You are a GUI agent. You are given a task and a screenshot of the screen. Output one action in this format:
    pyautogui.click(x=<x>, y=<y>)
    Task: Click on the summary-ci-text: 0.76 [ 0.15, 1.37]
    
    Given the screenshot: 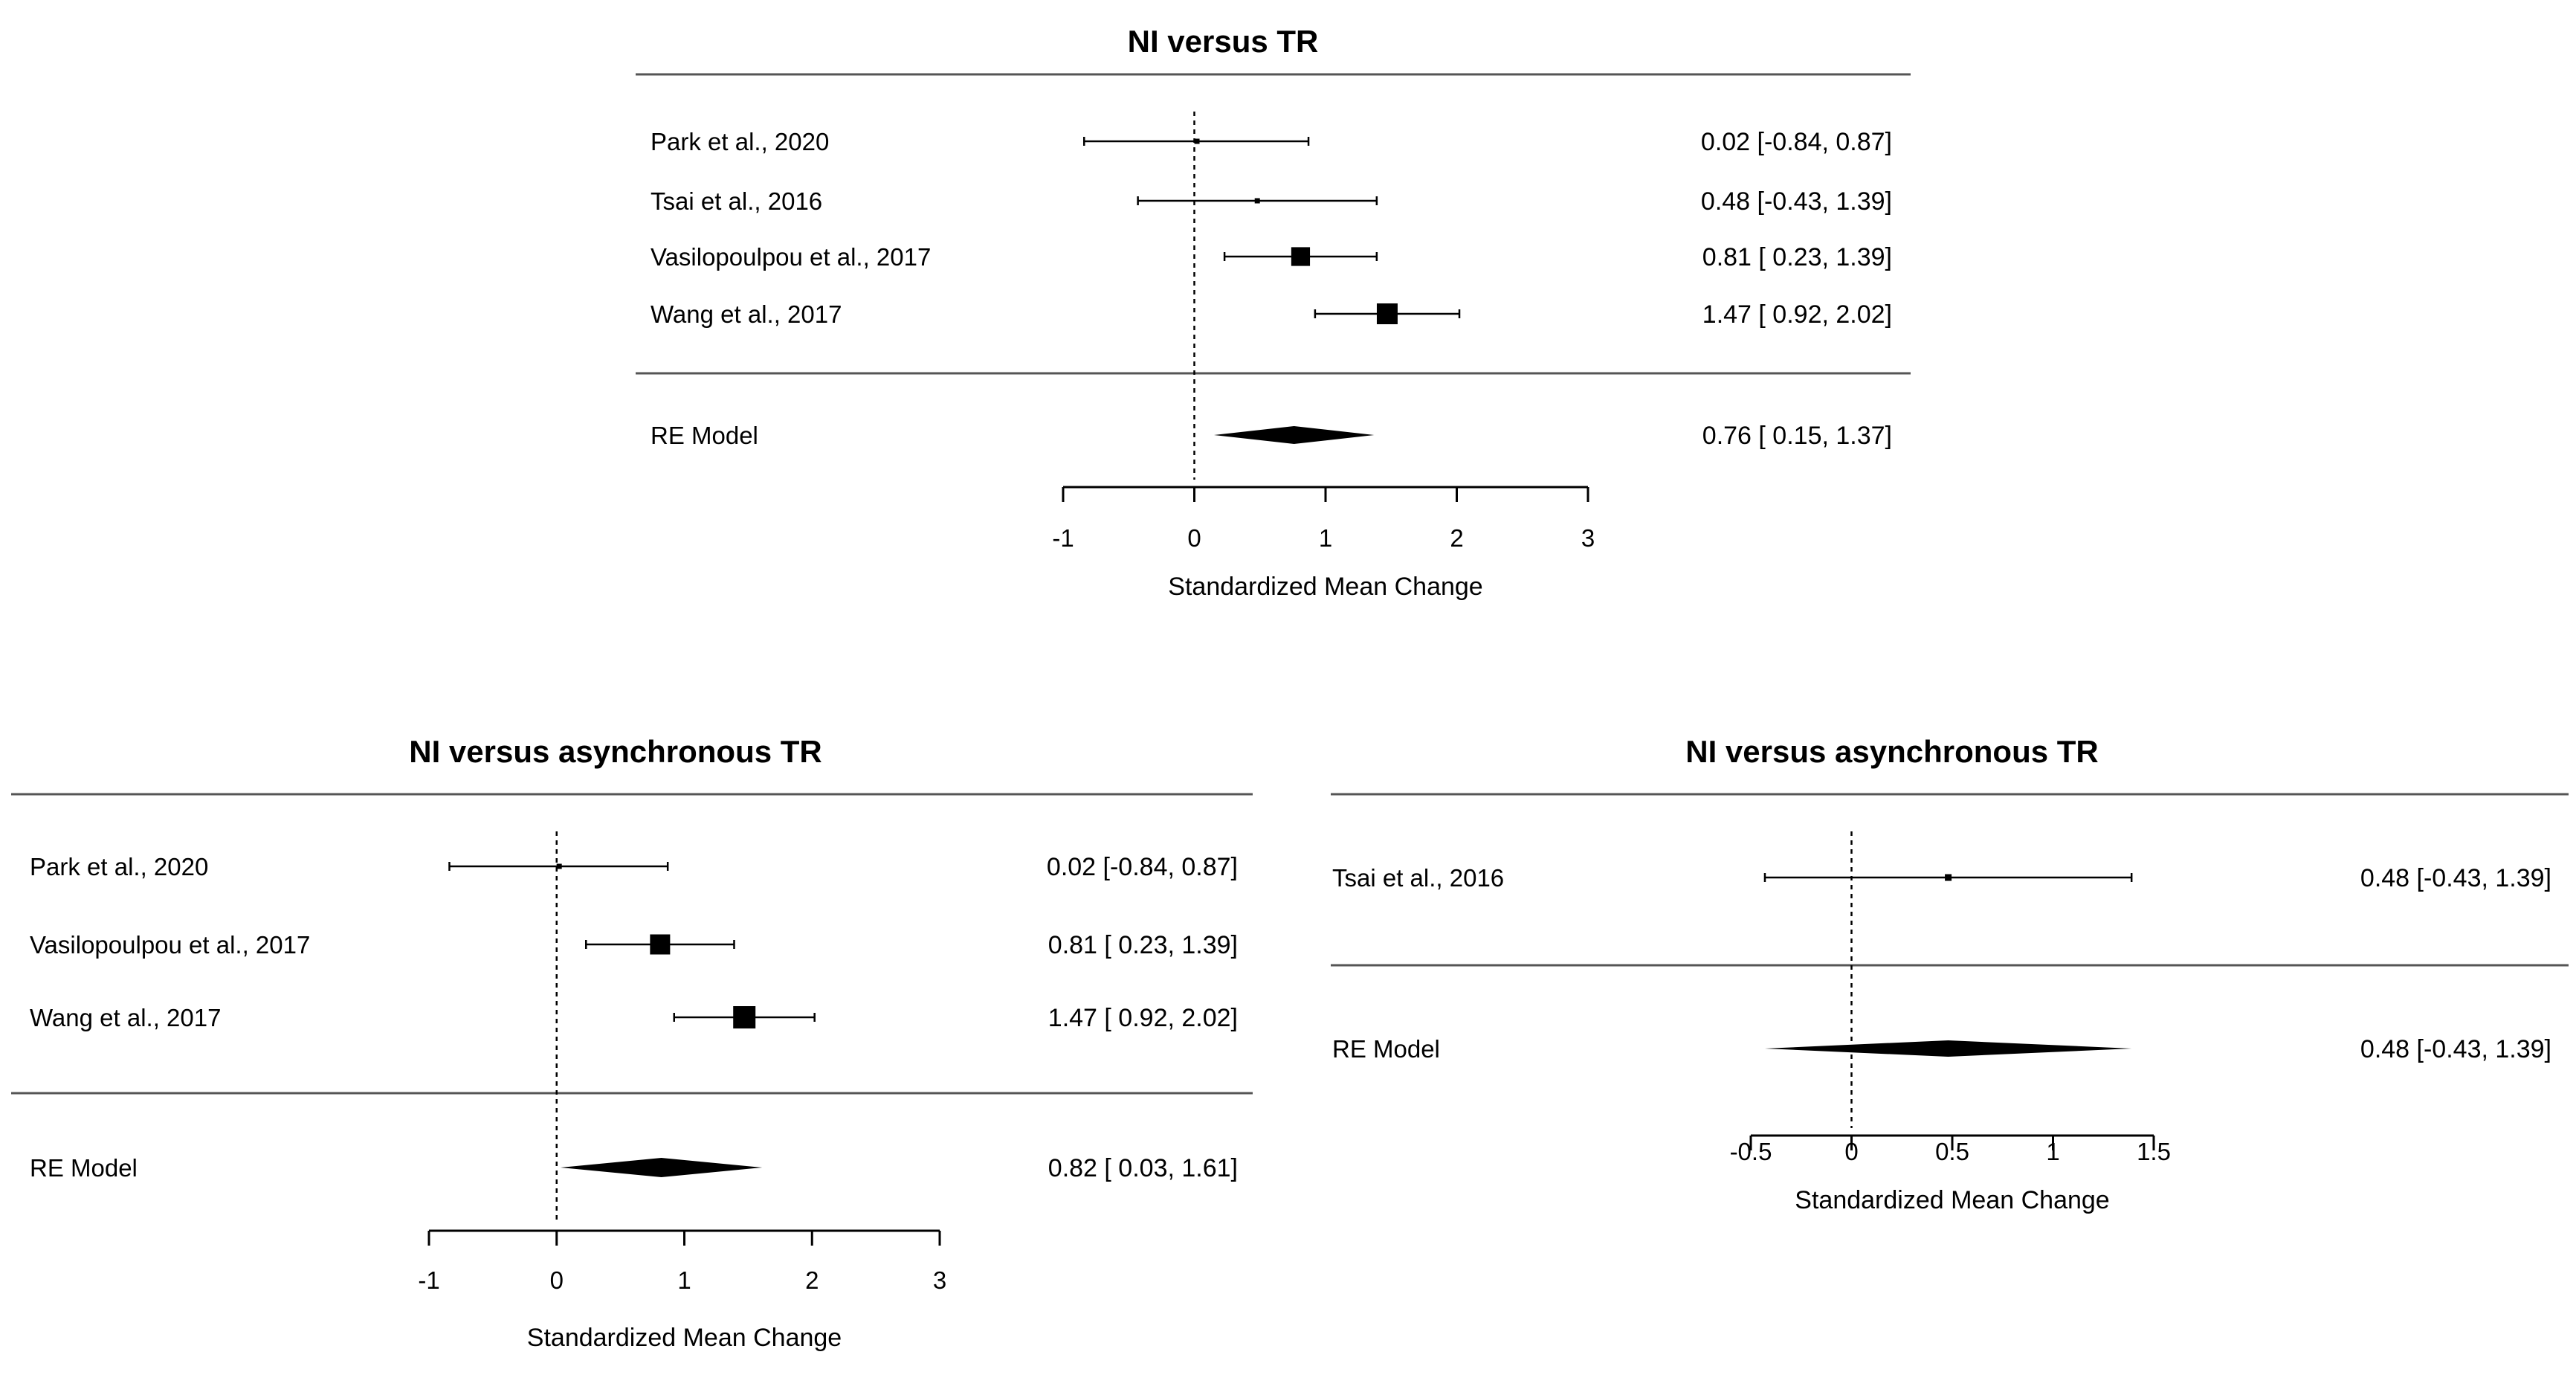 What is the action you would take?
    pyautogui.click(x=1797, y=436)
    